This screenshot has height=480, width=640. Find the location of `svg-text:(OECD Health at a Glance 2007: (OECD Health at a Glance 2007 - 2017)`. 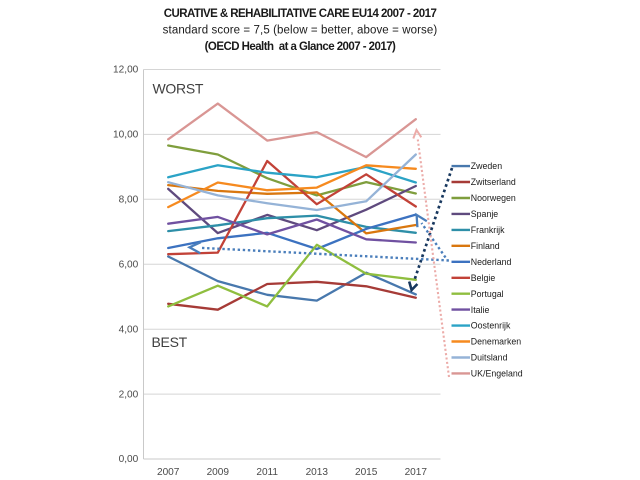

svg-text:(OECD Health at a Glance 2007: (OECD Health at a Glance 2007 - 2017) is located at coordinates (300, 47).